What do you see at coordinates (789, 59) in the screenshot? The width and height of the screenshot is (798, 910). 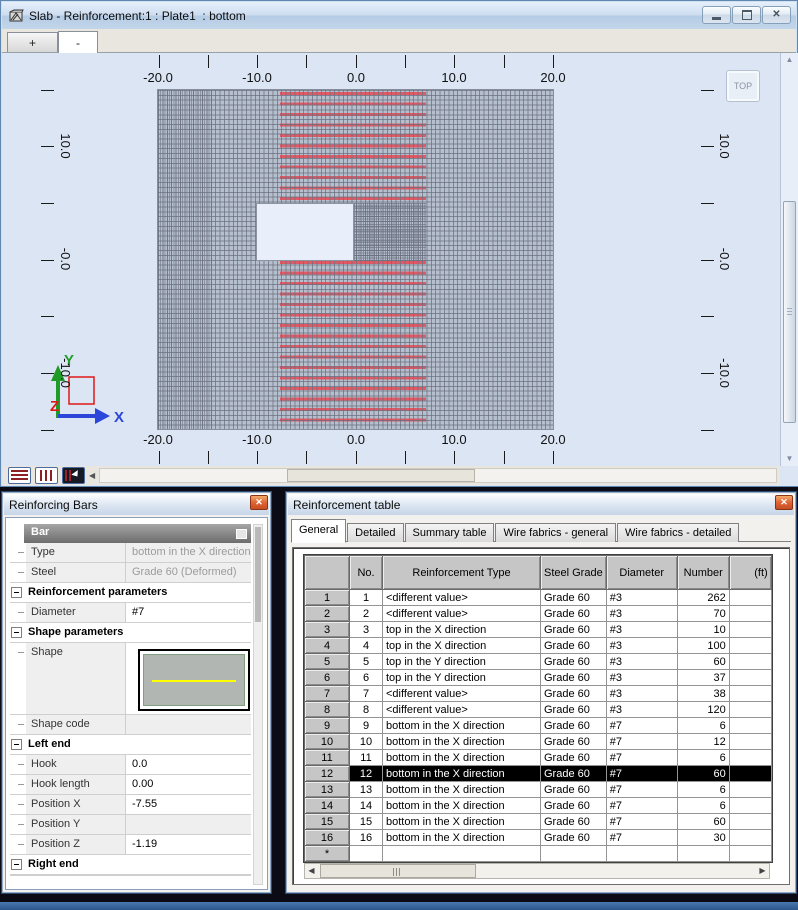 I see `scroll-up-icon: ▲` at bounding box center [789, 59].